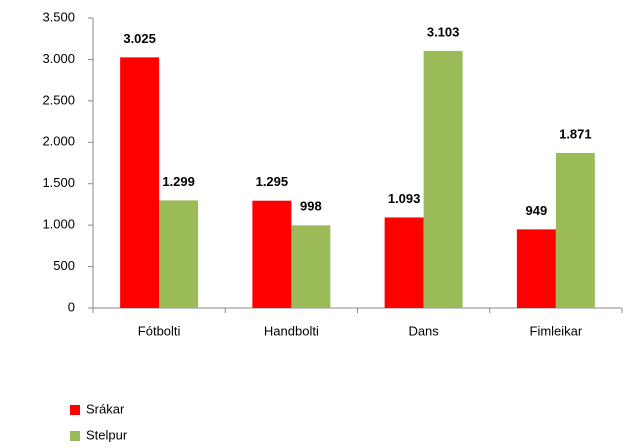 Image resolution: width=637 pixels, height=448 pixels. I want to click on value-label: 3.025, so click(139, 38).